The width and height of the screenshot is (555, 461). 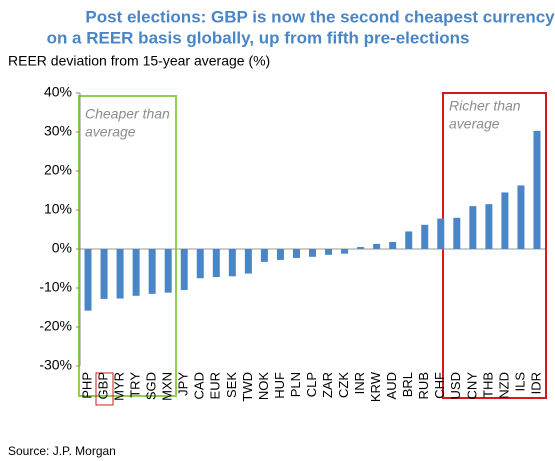 I want to click on x-tick-label: JPY, so click(x=183, y=384).